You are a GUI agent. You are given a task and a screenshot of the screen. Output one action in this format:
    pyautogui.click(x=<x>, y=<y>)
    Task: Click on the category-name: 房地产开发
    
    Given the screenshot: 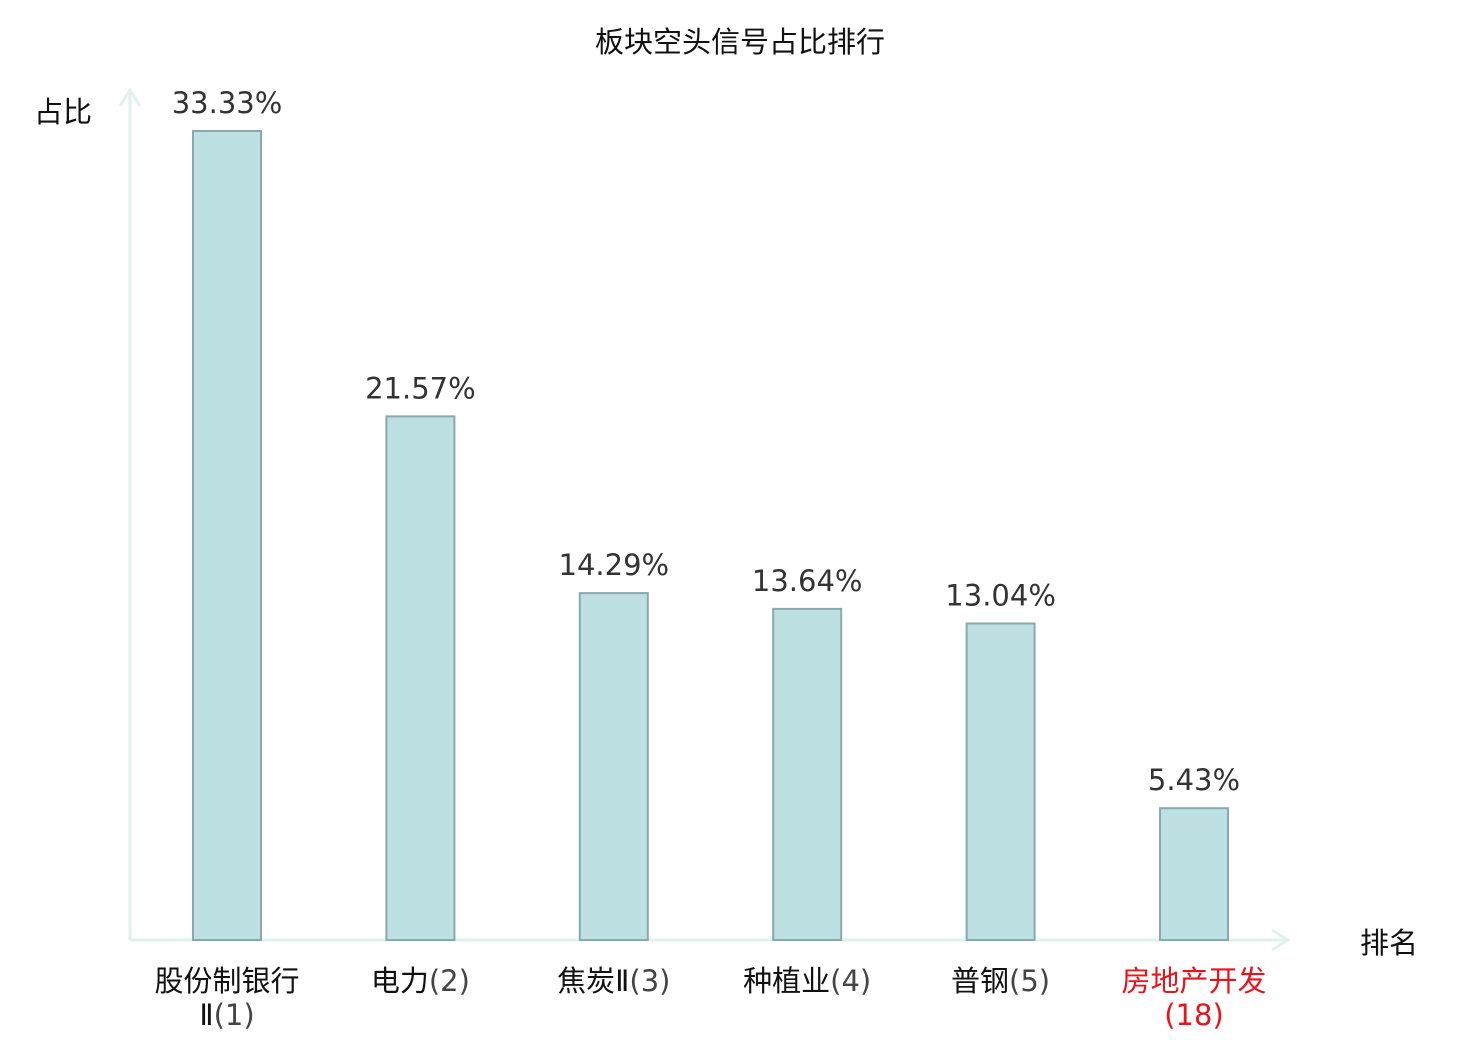 What is the action you would take?
    pyautogui.click(x=1194, y=981)
    